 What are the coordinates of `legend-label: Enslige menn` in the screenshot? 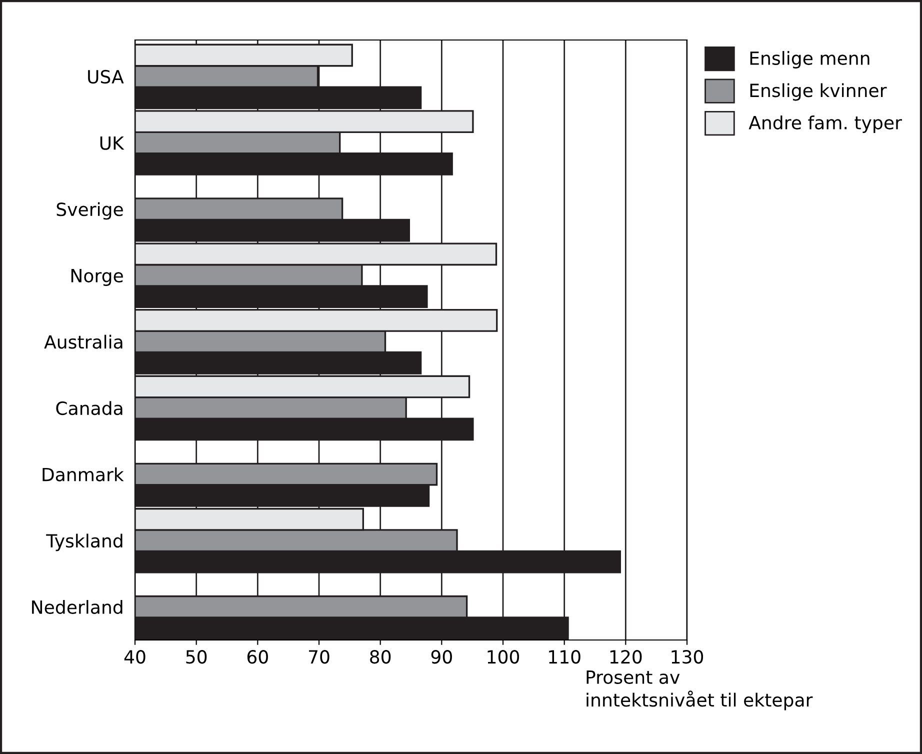 It's located at (810, 59).